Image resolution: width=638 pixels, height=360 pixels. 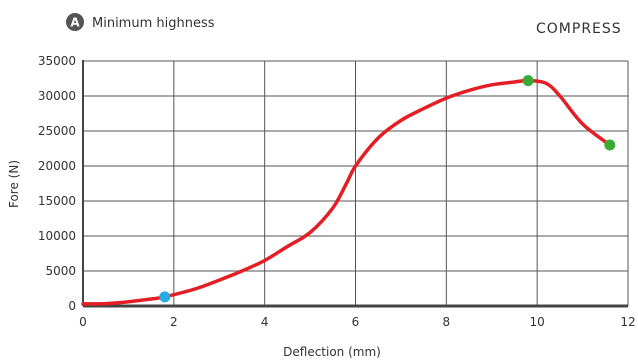 What do you see at coordinates (174, 322) in the screenshot?
I see `x-tick-label: 2` at bounding box center [174, 322].